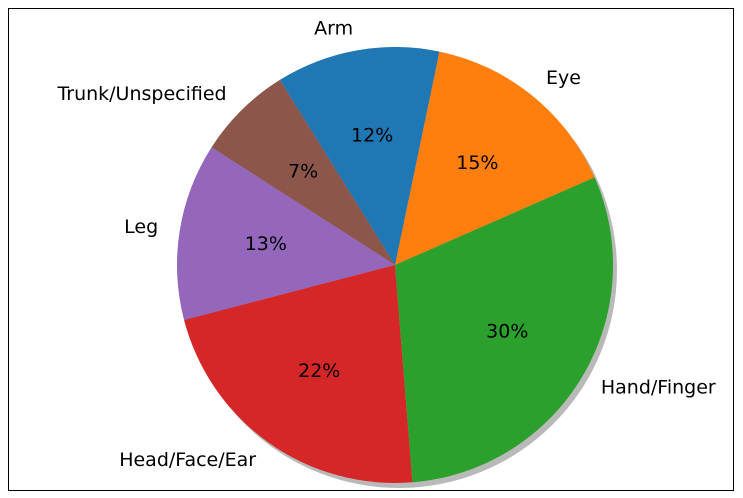  I want to click on value-label: 15%, so click(477, 163).